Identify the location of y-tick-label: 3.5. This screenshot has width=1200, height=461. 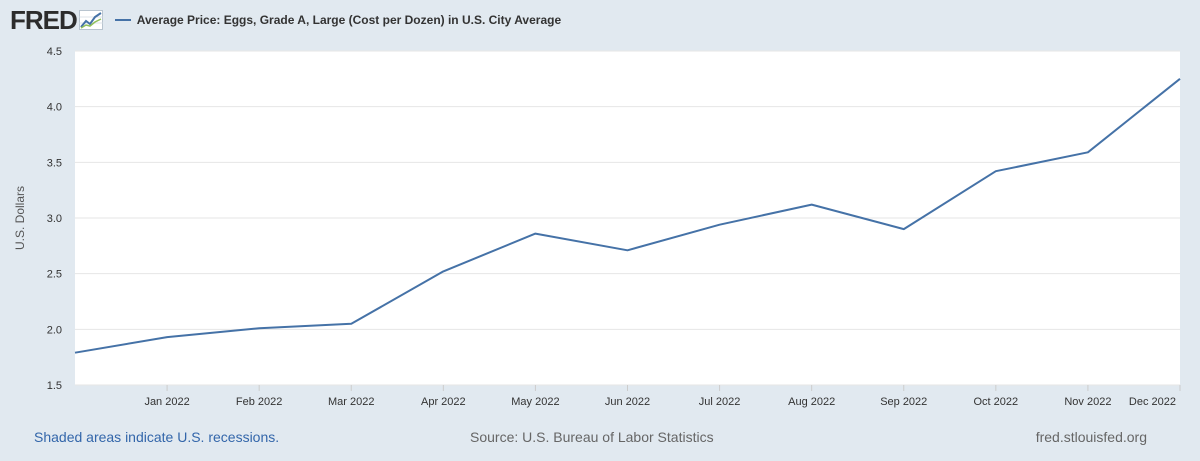
(54, 163).